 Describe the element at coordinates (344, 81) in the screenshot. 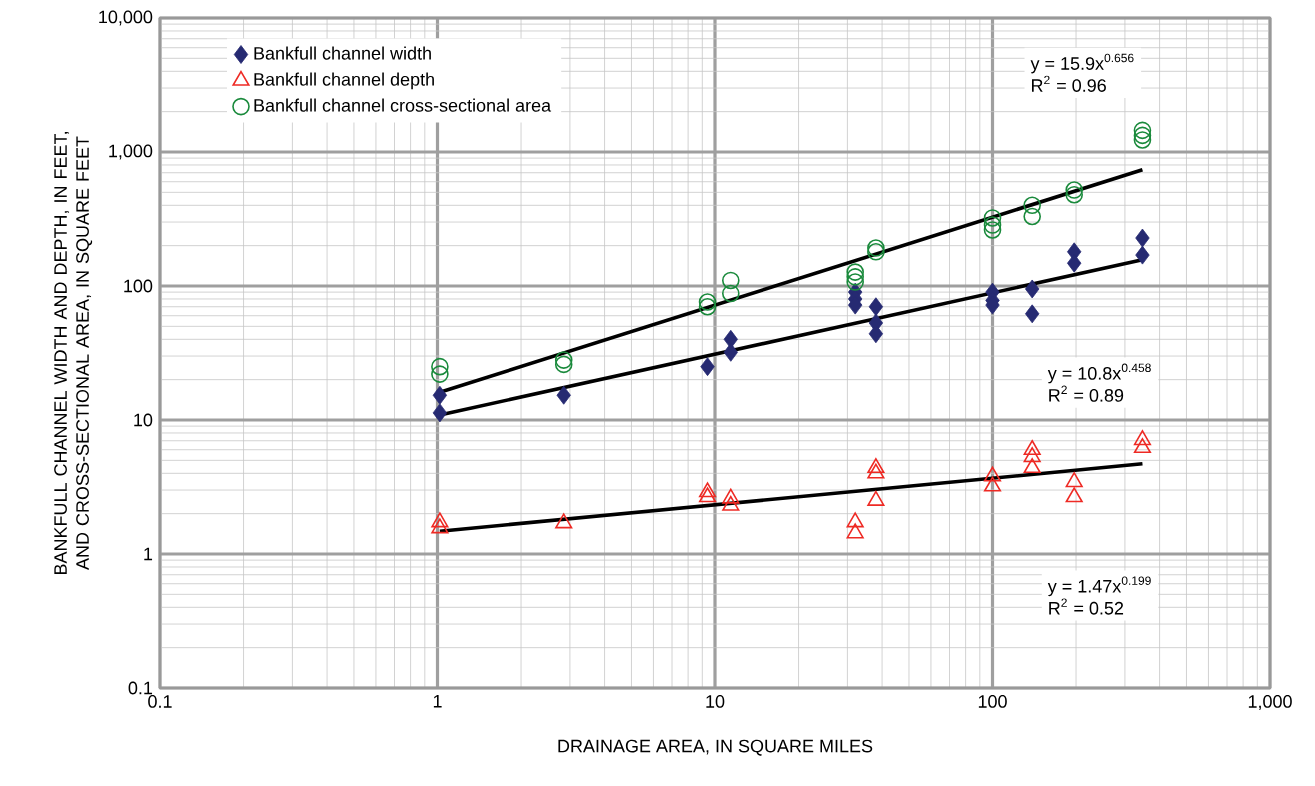

I see `legend-label: Bankfull channel depth` at that location.